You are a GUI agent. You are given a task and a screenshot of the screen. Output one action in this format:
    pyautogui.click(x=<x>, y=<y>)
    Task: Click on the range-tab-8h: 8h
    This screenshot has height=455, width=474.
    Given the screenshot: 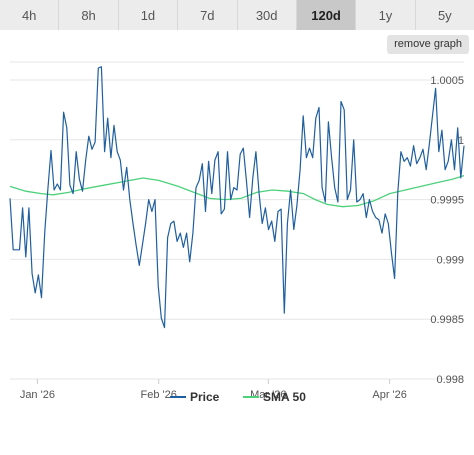 What is the action you would take?
    pyautogui.click(x=89, y=15)
    